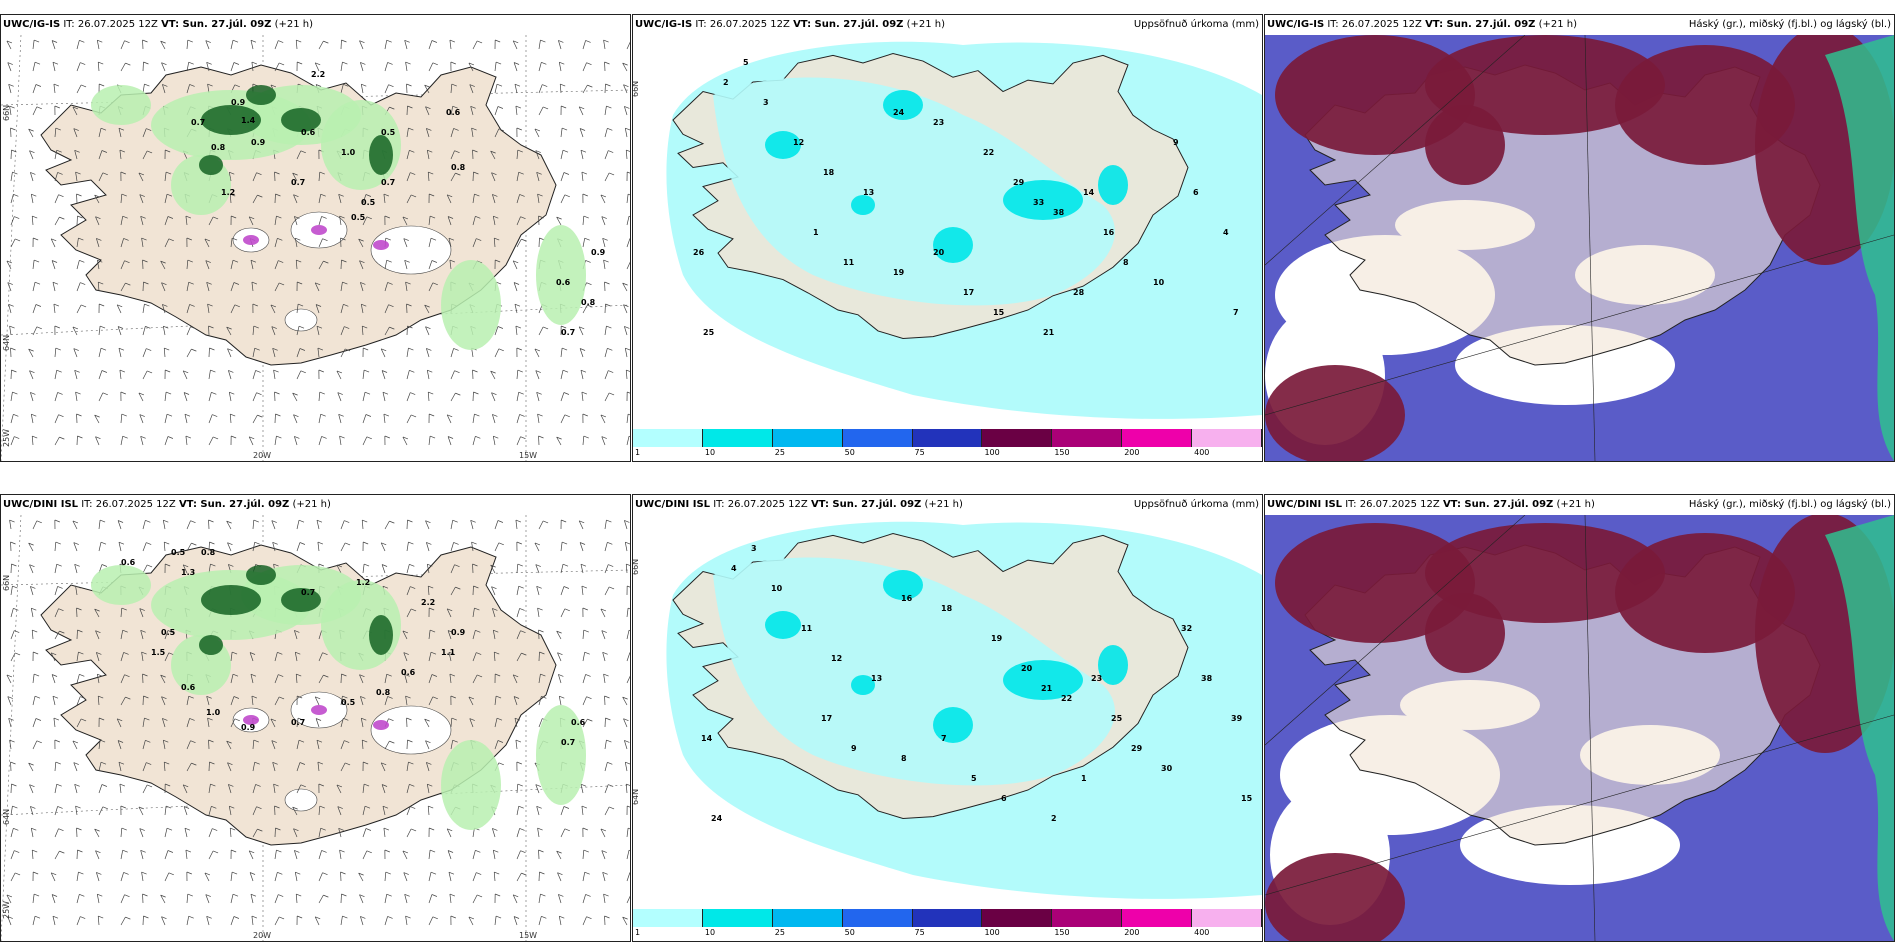 Image resolution: width=1900 pixels, height=950 pixels. Describe the element at coordinates (974, 778) in the screenshot. I see `precip-value: 5` at that location.